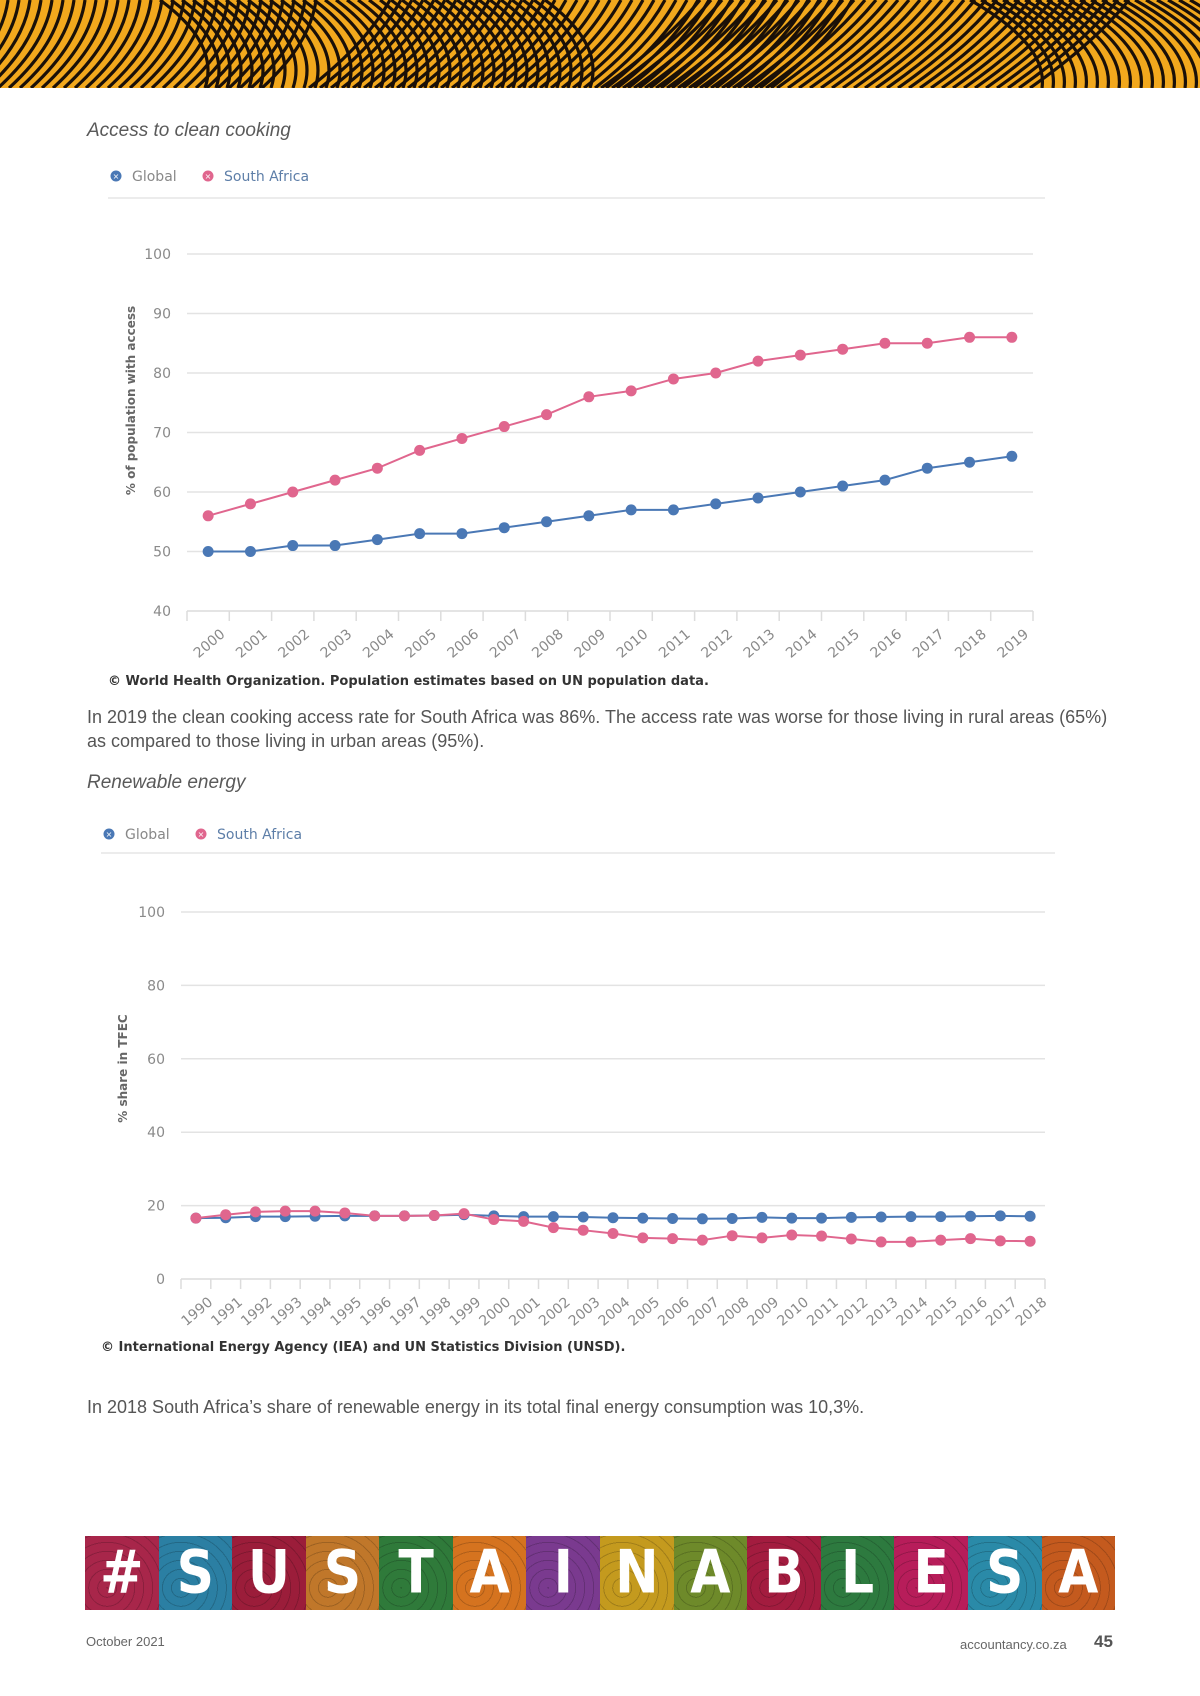  Describe the element at coordinates (793, 1311) in the screenshot. I see `x-tick-label: 2010` at that location.